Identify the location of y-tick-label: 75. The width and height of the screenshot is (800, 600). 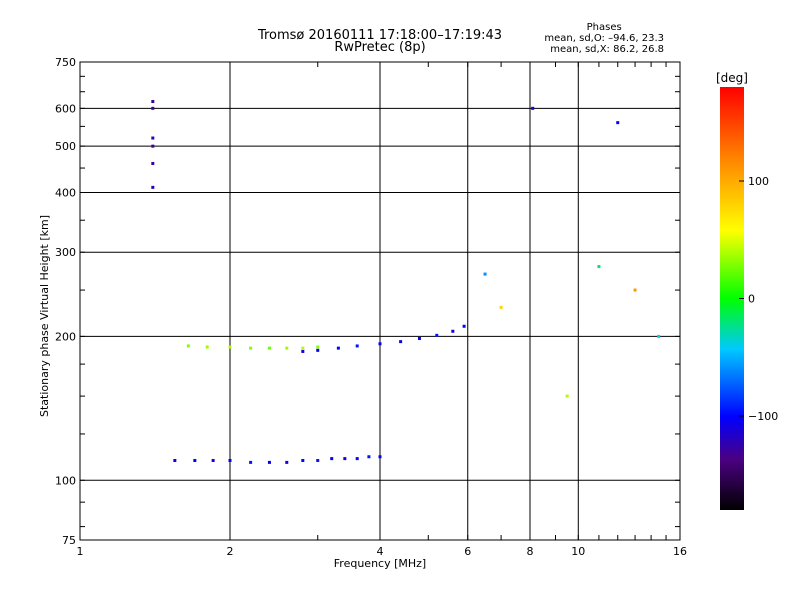
(69, 540).